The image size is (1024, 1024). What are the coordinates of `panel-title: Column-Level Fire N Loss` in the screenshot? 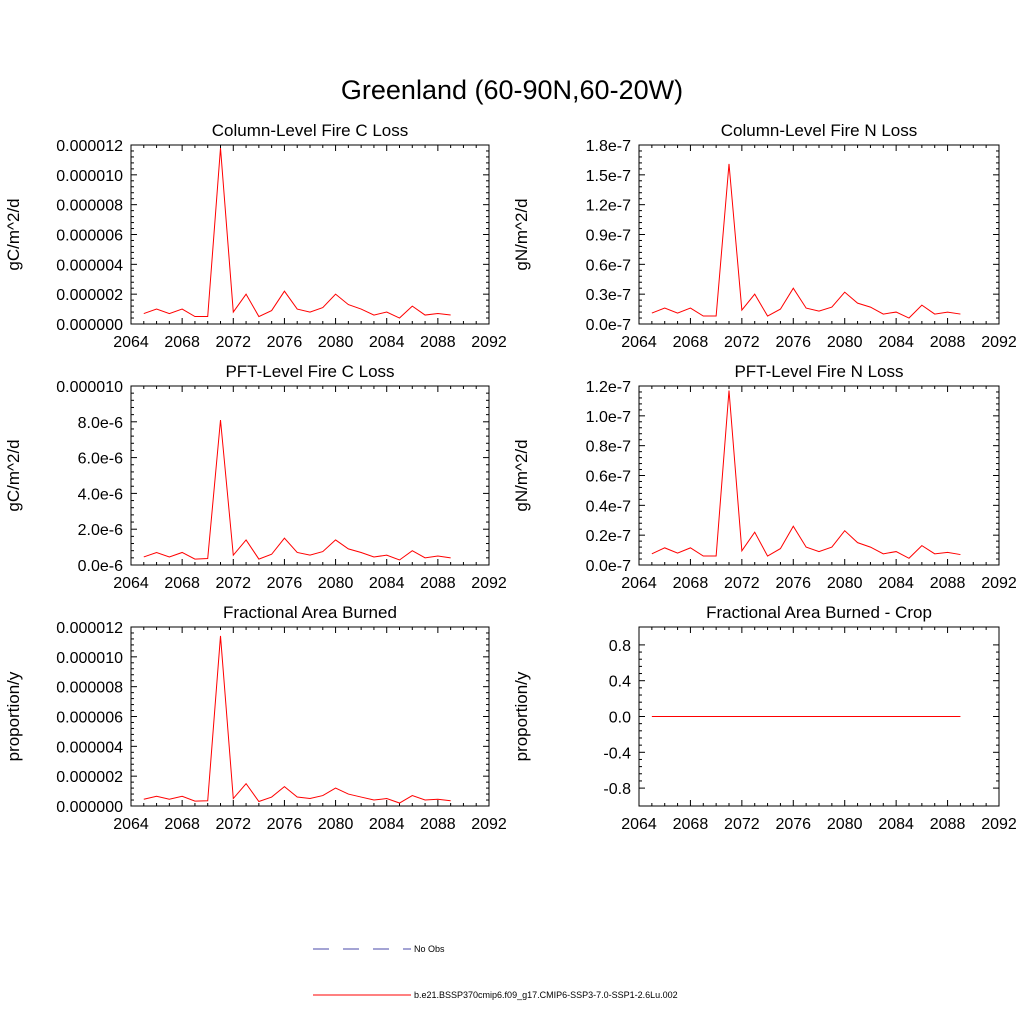 It's located at (819, 130).